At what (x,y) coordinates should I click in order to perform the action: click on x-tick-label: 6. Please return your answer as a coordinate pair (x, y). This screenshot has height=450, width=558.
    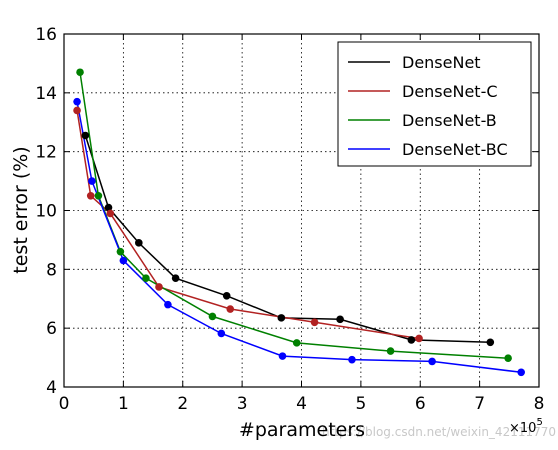
    Looking at the image, I should click on (420, 404).